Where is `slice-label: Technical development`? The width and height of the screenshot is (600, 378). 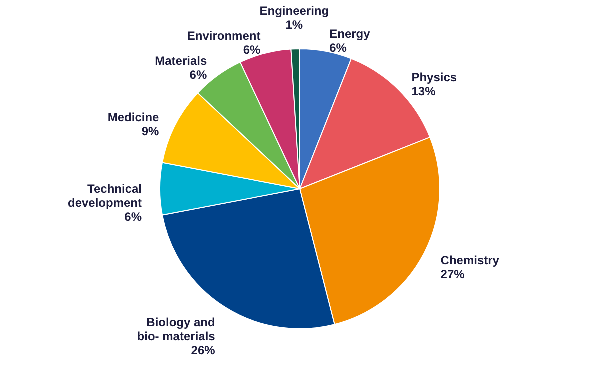 slice-label: Technical development is located at coordinates (105, 196).